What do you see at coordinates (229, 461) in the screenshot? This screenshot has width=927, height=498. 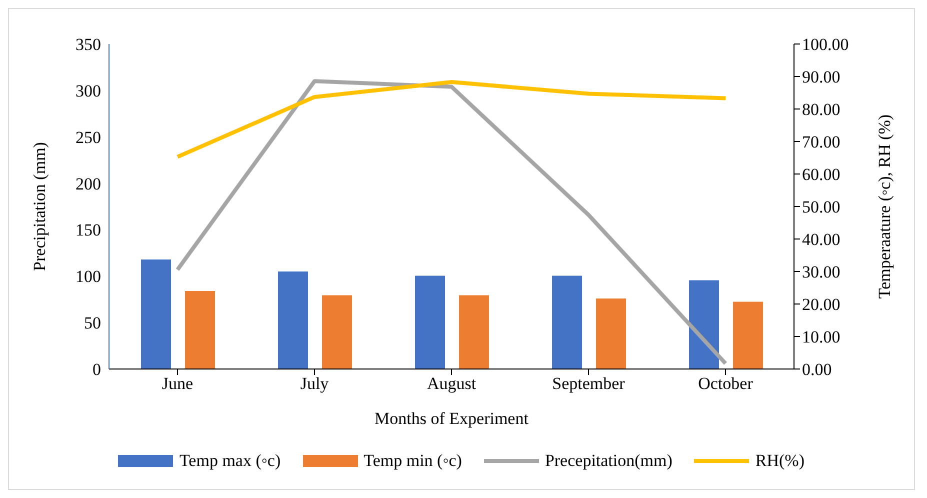 I see `legend-label: Temp max (◦c)` at bounding box center [229, 461].